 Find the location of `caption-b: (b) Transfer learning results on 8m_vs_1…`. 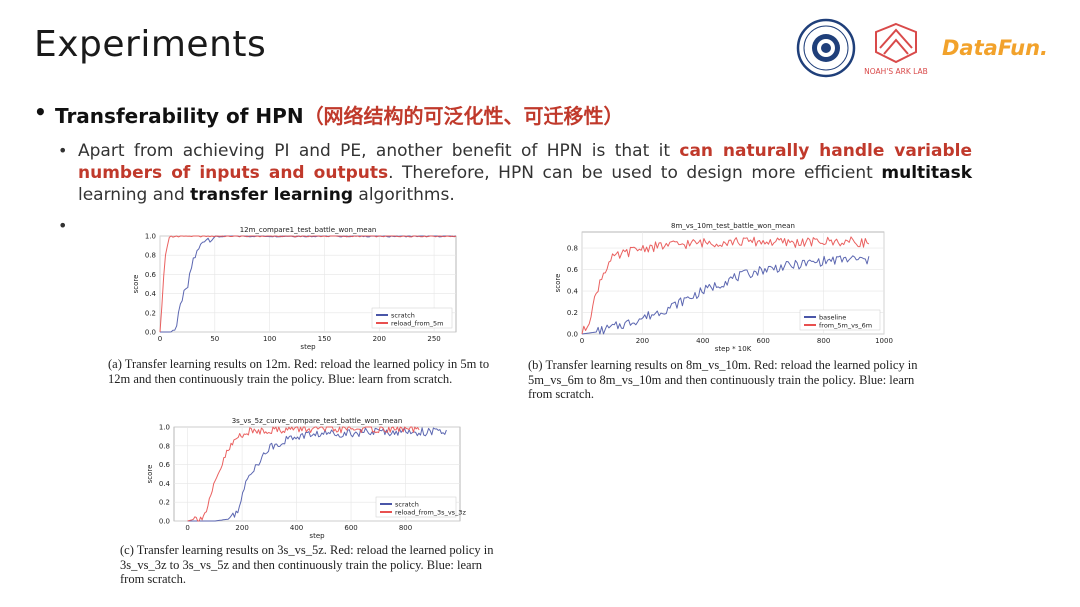

caption-b: (b) Transfer learning results on 8m_vs_1… is located at coordinates (723, 379).